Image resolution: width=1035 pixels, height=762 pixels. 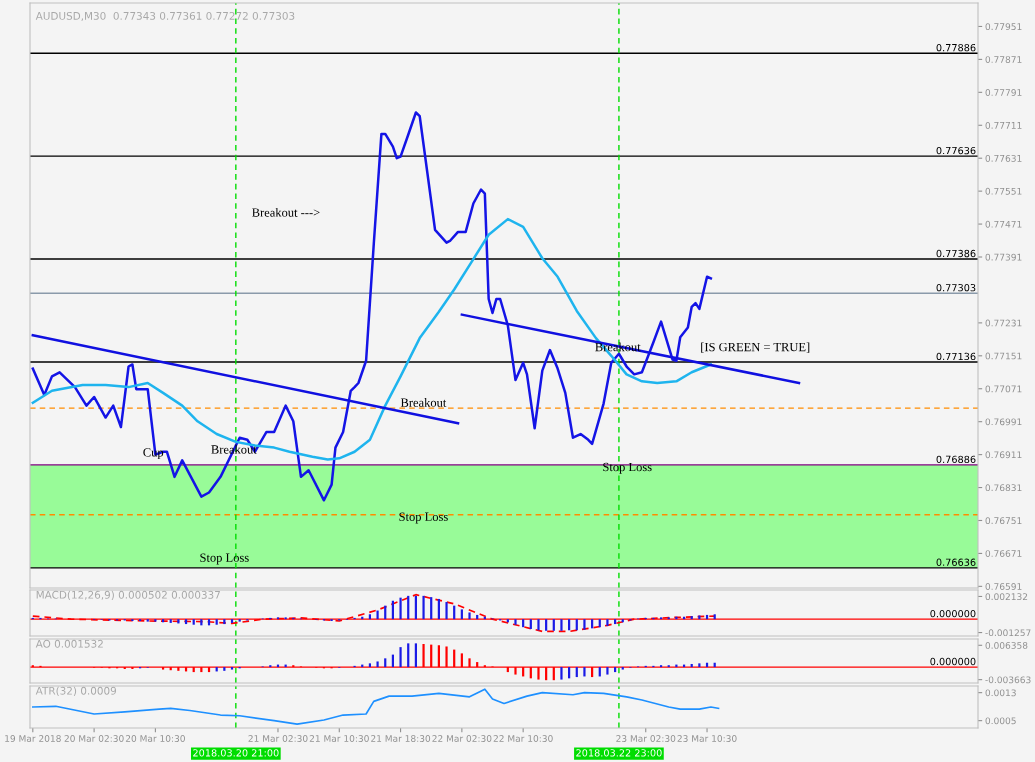 What do you see at coordinates (1003, 488) in the screenshot?
I see `y-tick-label: 0.76831` at bounding box center [1003, 488].